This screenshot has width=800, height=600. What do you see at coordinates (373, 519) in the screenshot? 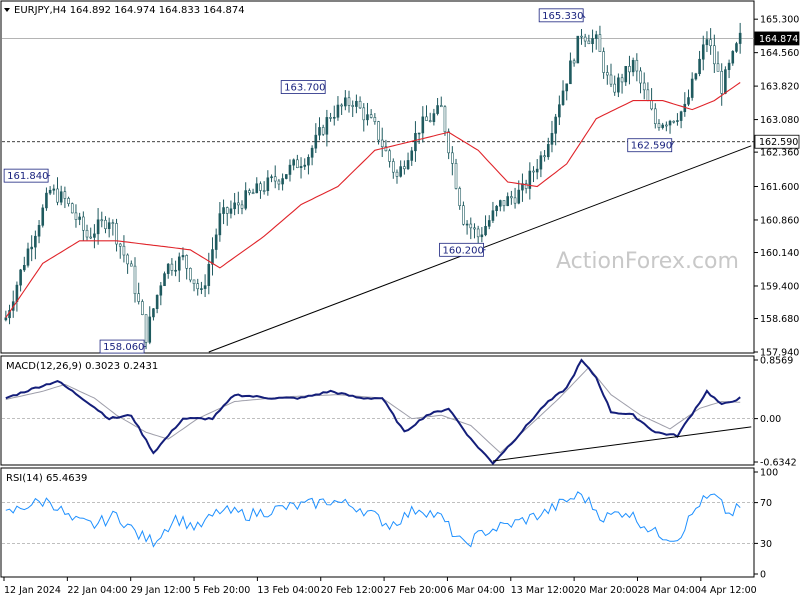
I see `rsi-line` at bounding box center [373, 519].